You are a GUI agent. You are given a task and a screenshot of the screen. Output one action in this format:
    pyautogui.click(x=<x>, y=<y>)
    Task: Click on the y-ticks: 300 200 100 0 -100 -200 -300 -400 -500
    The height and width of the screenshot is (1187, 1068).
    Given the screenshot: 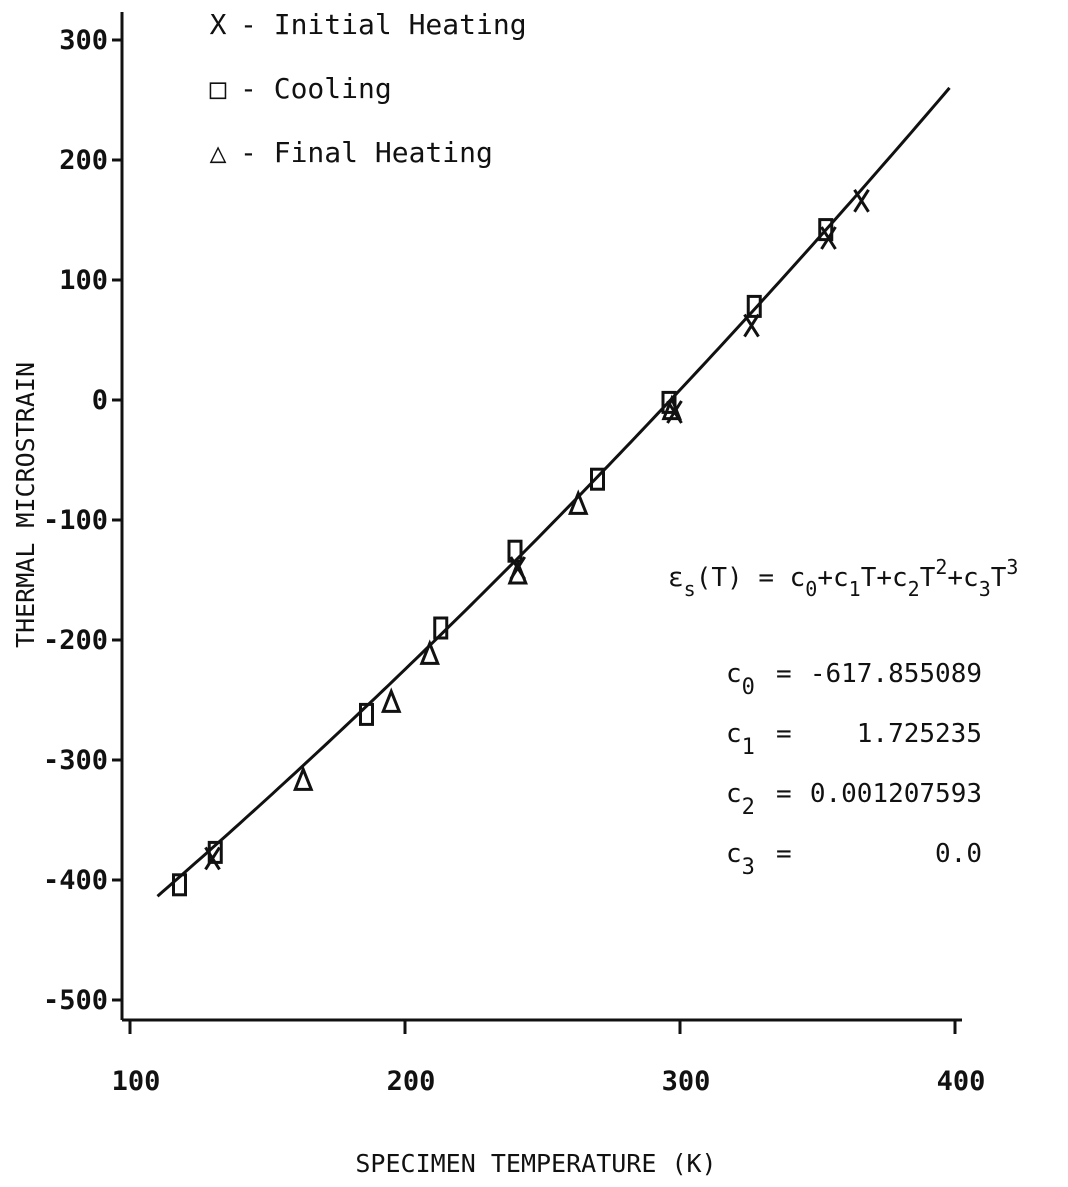 What is the action you would take?
    pyautogui.click(x=82, y=520)
    